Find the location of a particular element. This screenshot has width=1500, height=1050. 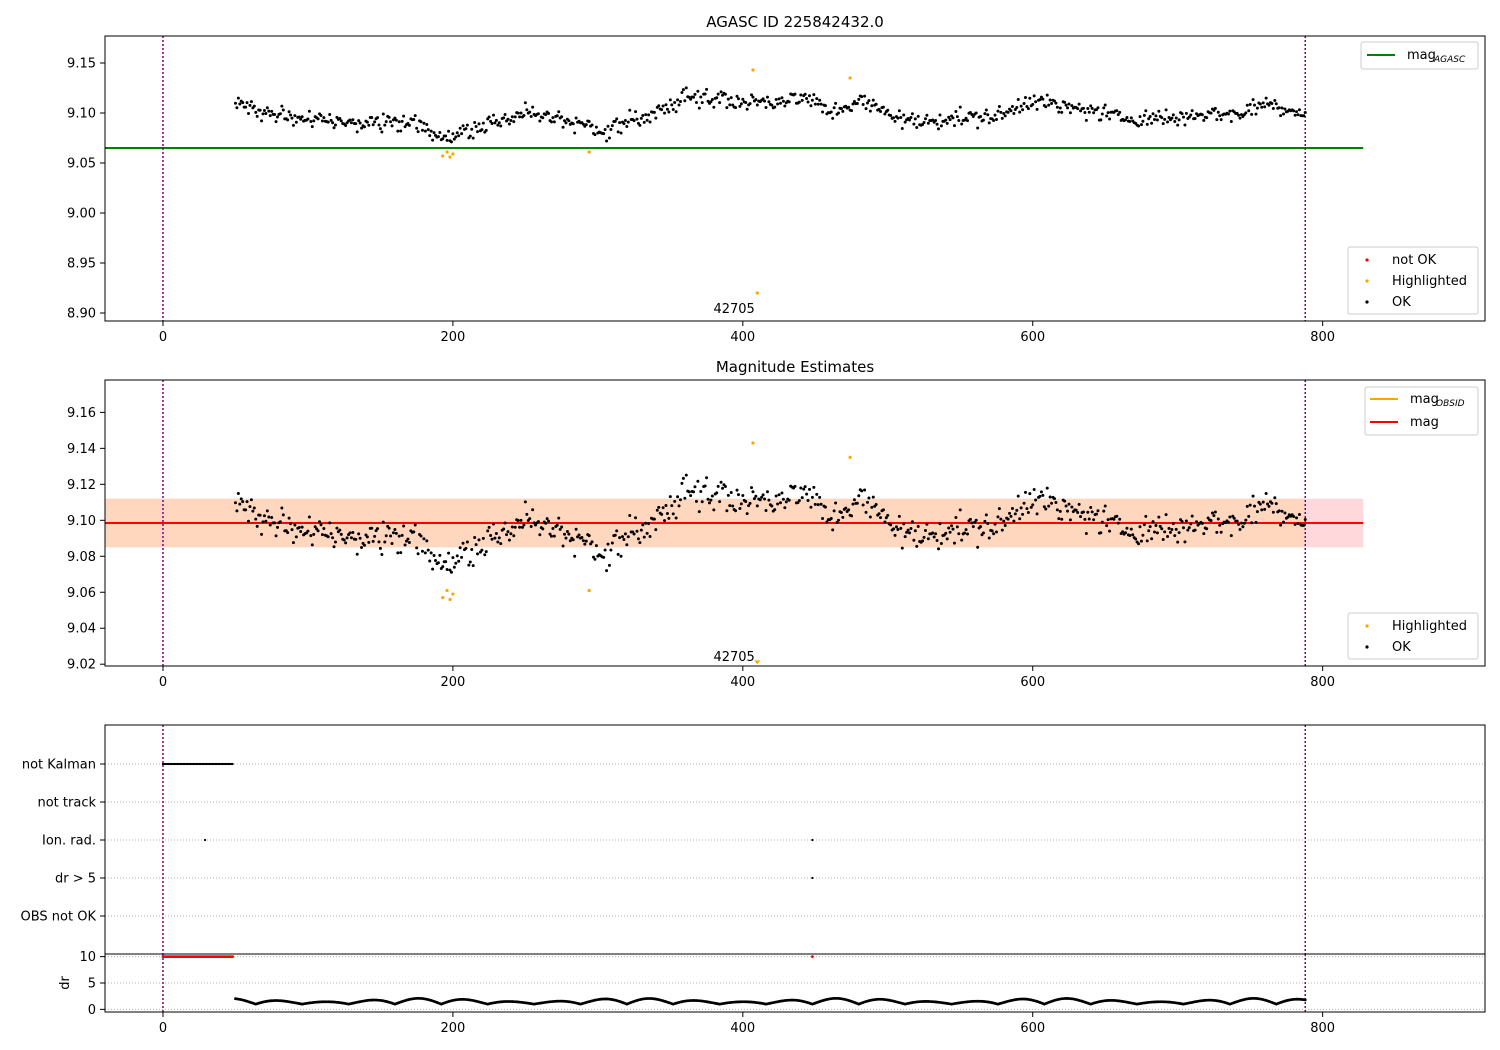

y-tick-label: 0 is located at coordinates (92, 1010).